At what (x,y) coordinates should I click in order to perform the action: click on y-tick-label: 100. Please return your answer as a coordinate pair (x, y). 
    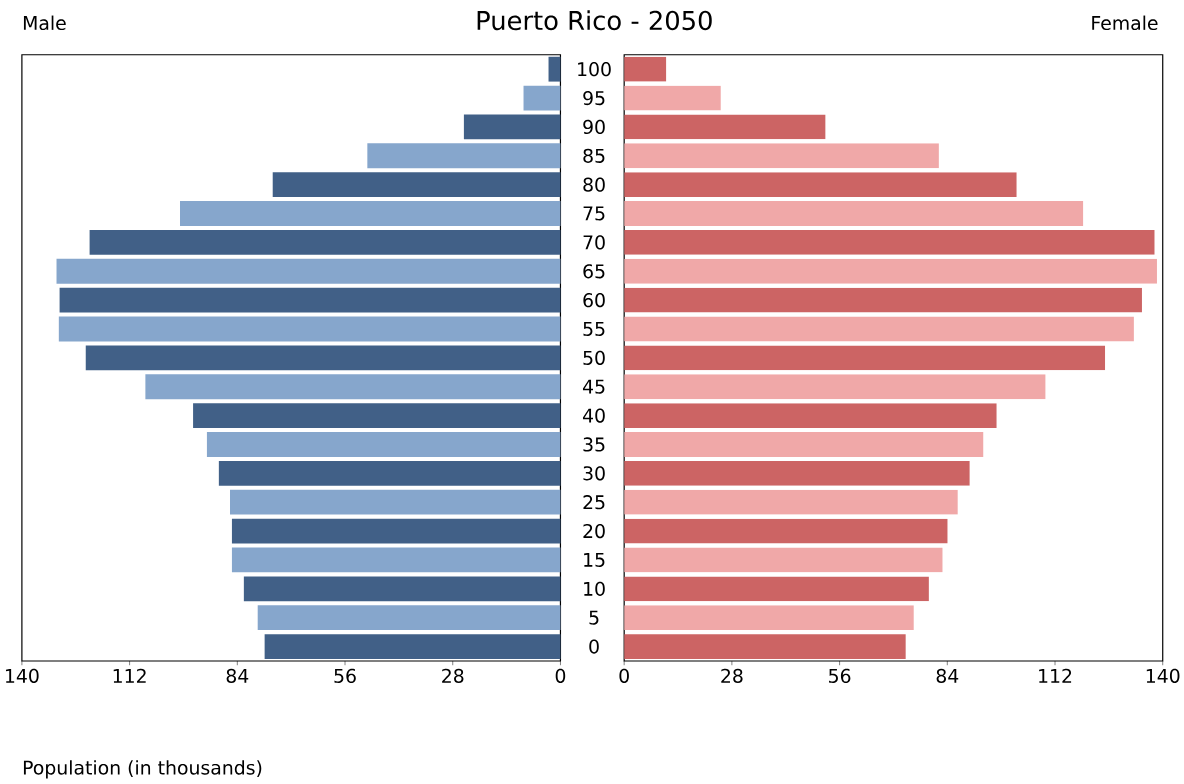
    Looking at the image, I should click on (594, 69).